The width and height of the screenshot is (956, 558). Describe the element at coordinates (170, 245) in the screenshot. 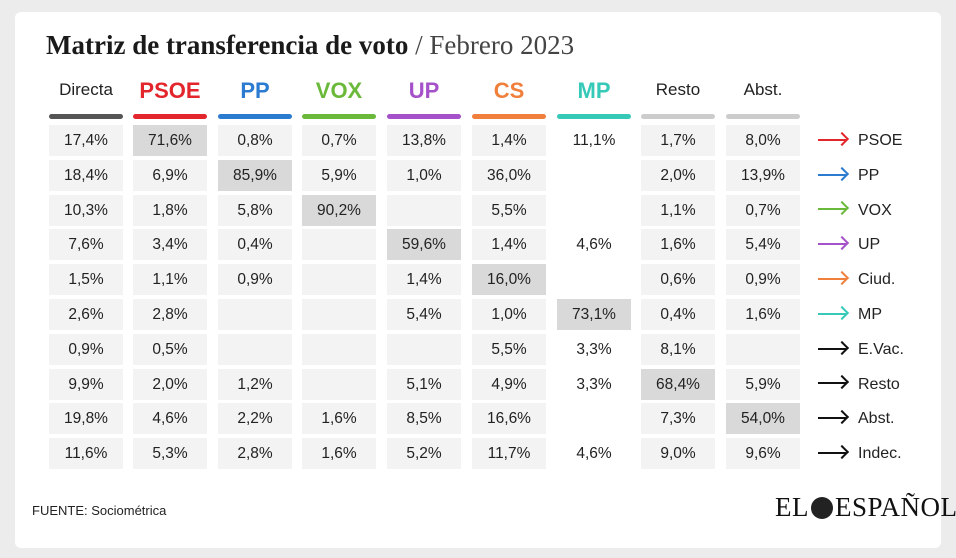

I see `table-cell: 3,4%` at that location.